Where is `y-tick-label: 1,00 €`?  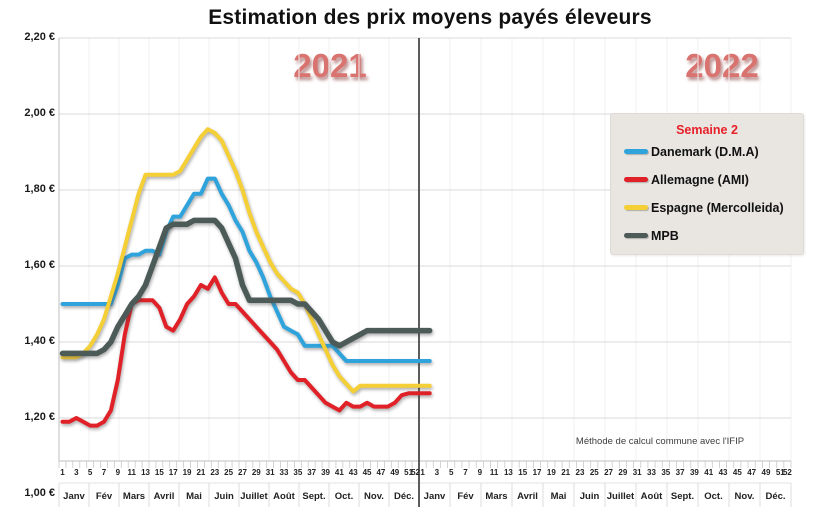
y-tick-label: 1,00 € is located at coordinates (39, 493).